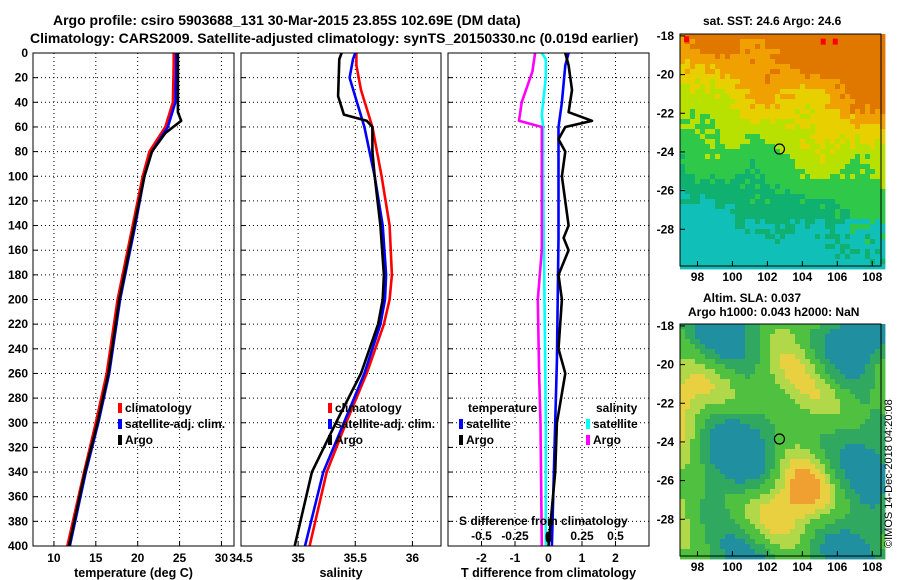 Image resolution: width=900 pixels, height=580 pixels. What do you see at coordinates (837, 567) in the screenshot?
I see `lon-tick-label: 106` at bounding box center [837, 567].